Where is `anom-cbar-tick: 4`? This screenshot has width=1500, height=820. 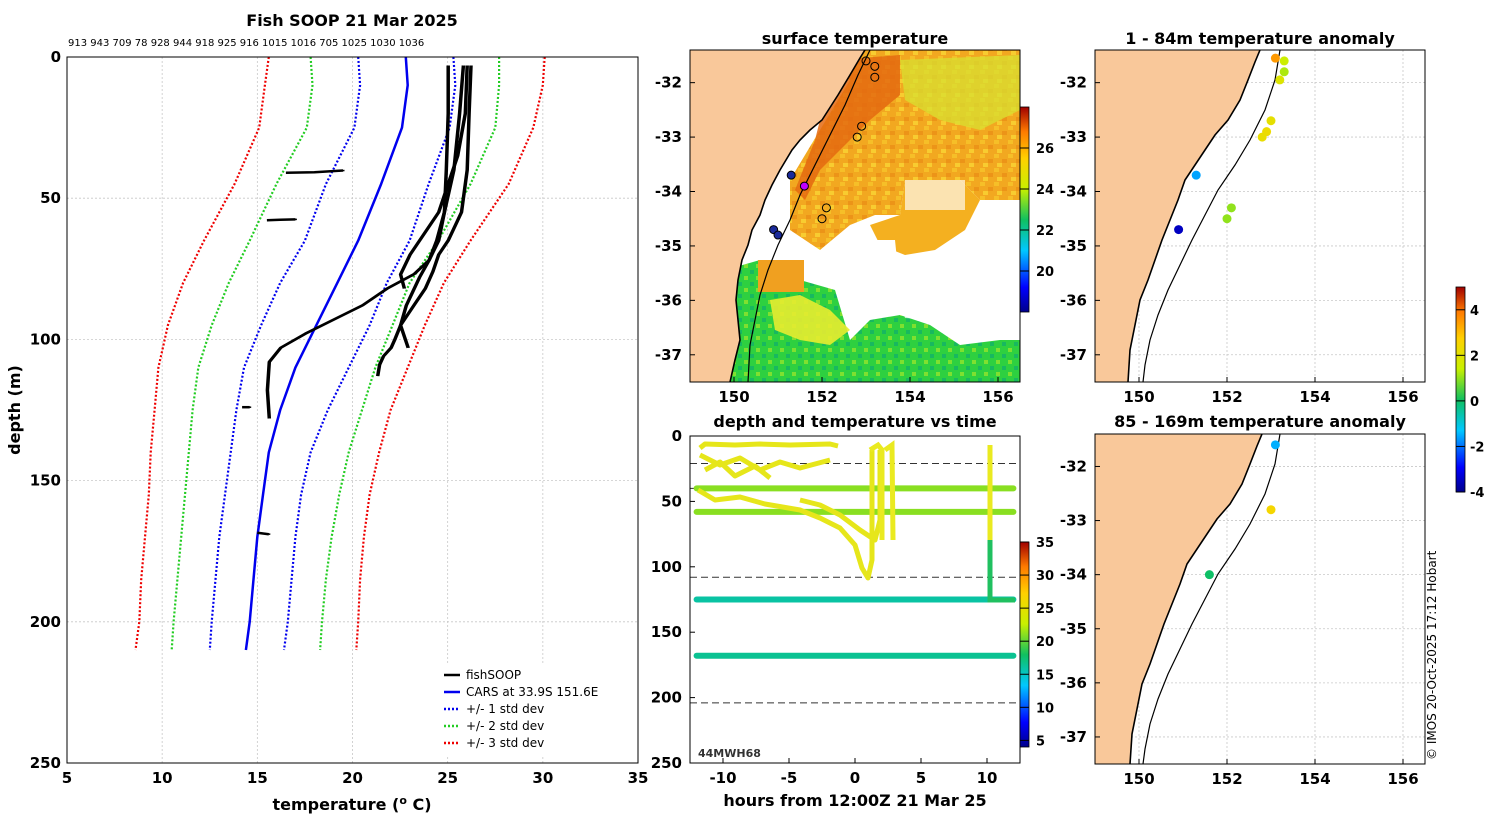
anom-cbar-tick: 4 is located at coordinates (1474, 311).